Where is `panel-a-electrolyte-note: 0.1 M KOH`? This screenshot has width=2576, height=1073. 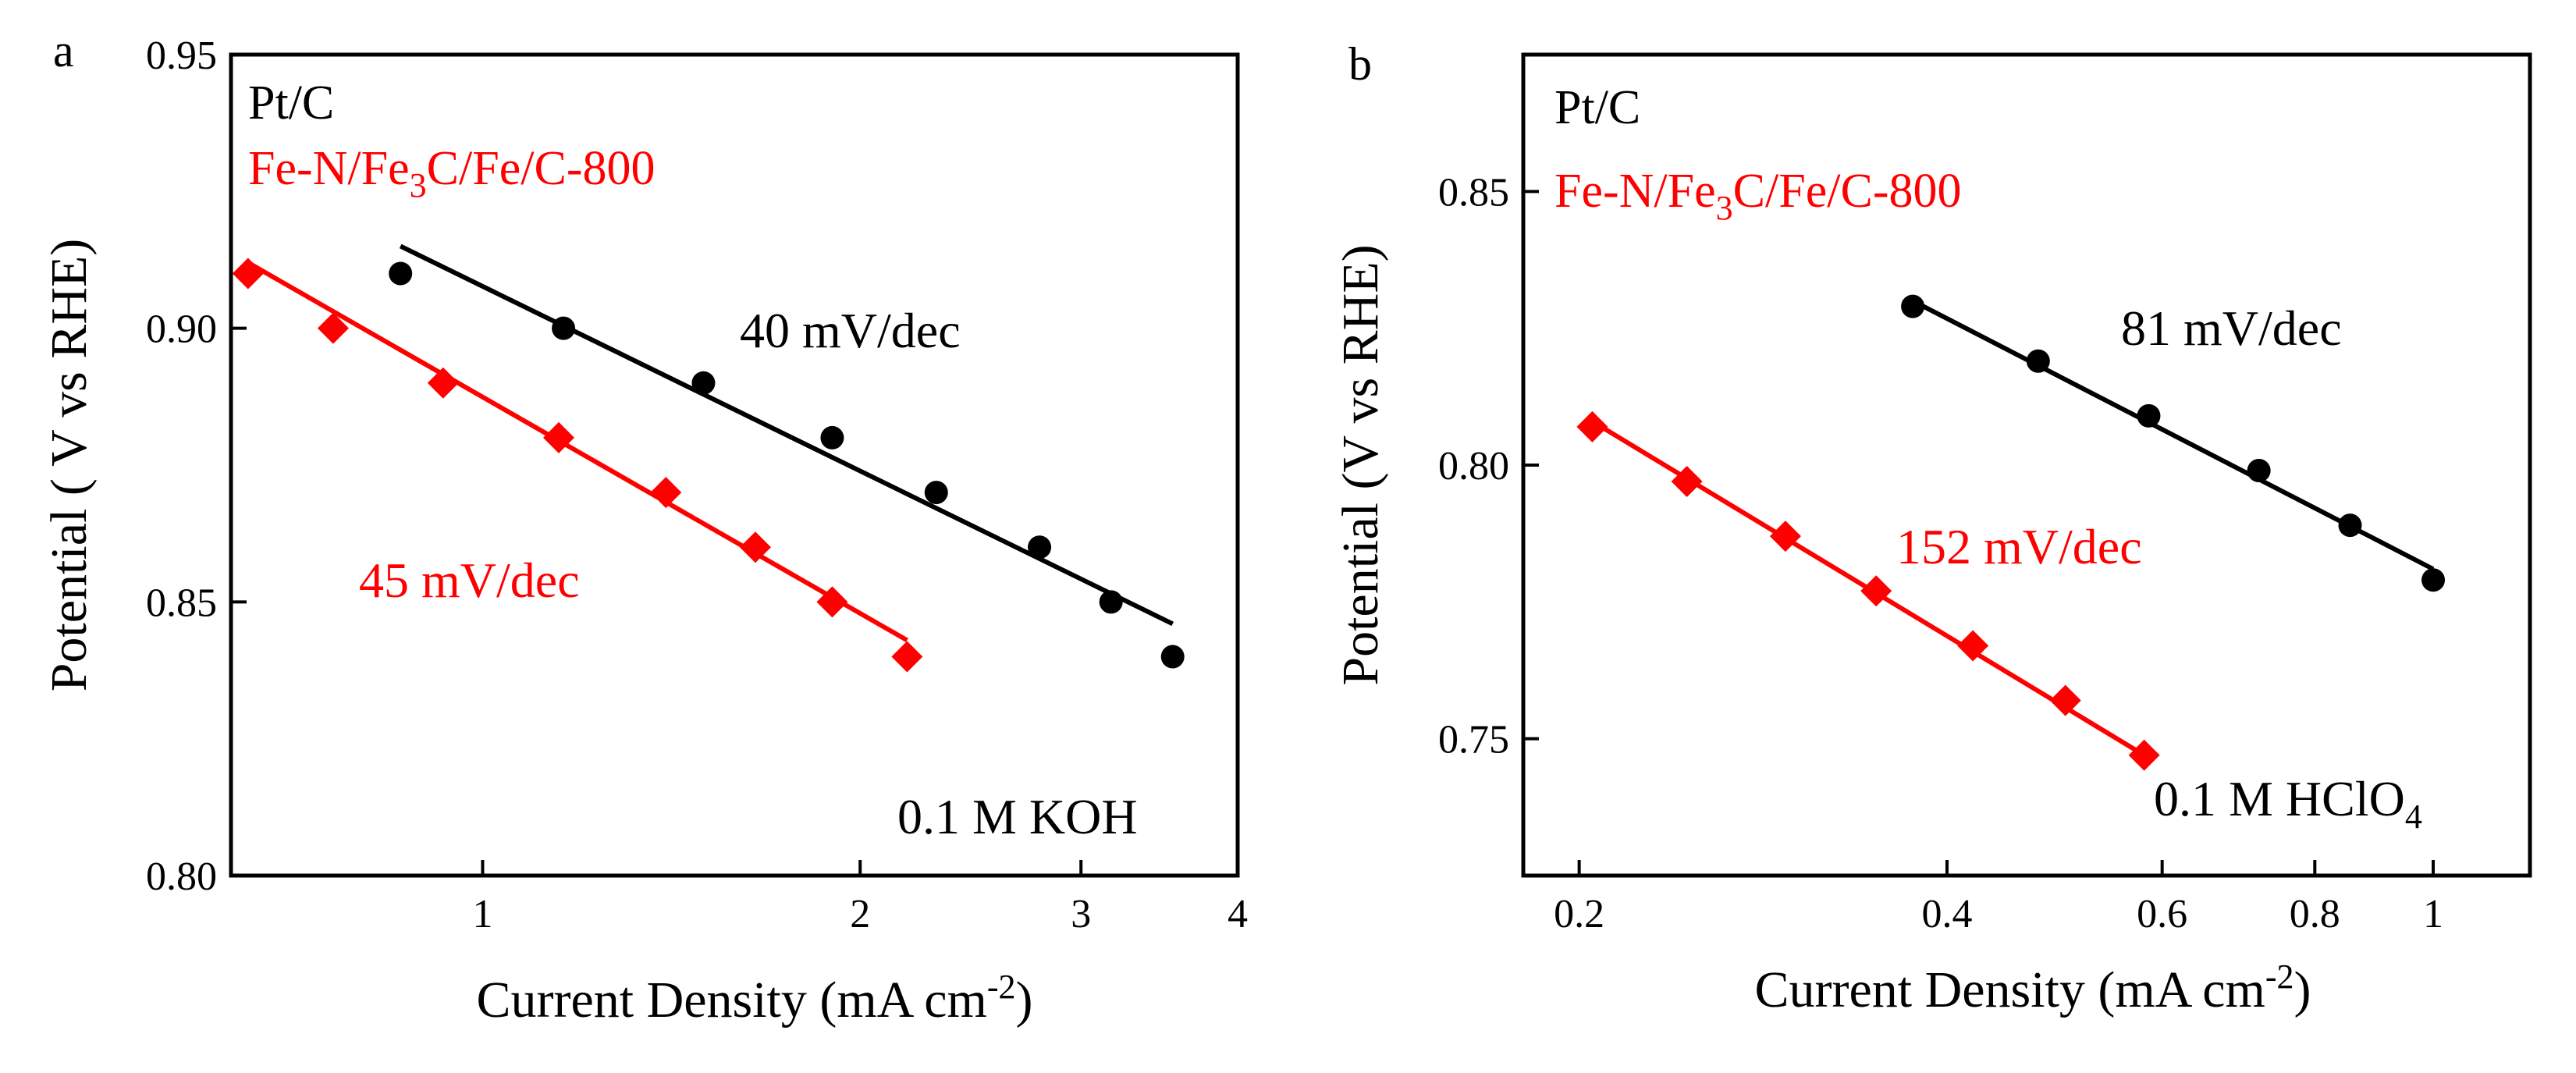
panel-a-electrolyte-note: 0.1 M KOH is located at coordinates (1017, 817).